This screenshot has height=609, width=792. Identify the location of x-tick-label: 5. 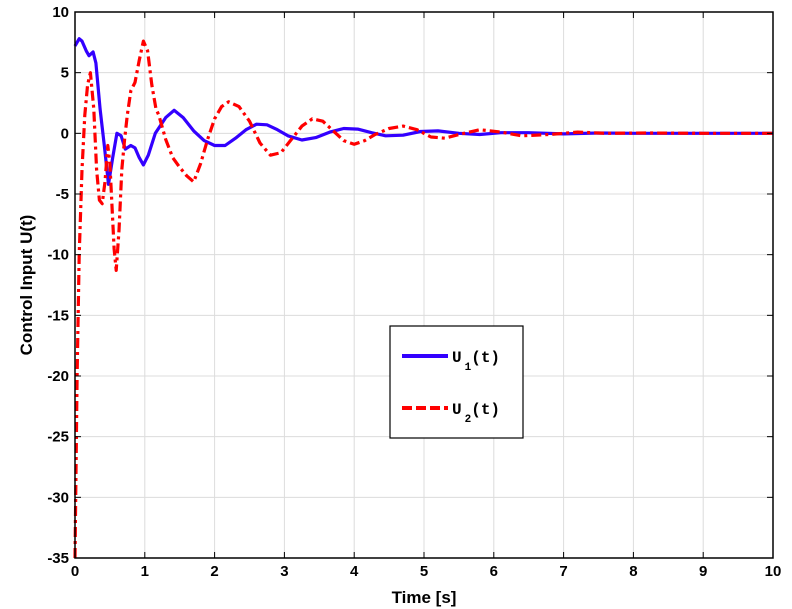
(424, 571).